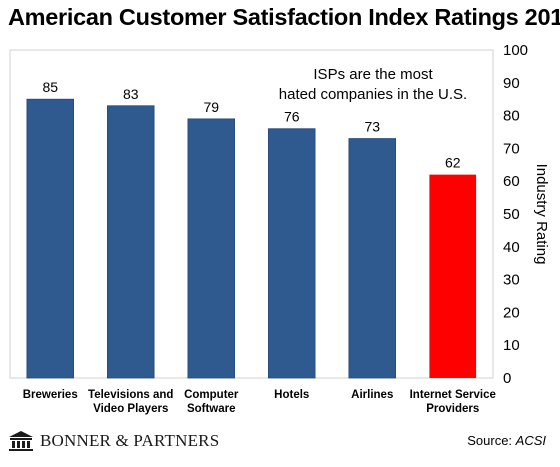 This screenshot has height=467, width=560. Describe the element at coordinates (511, 280) in the screenshot. I see `y-tick-label-3: 30` at that location.